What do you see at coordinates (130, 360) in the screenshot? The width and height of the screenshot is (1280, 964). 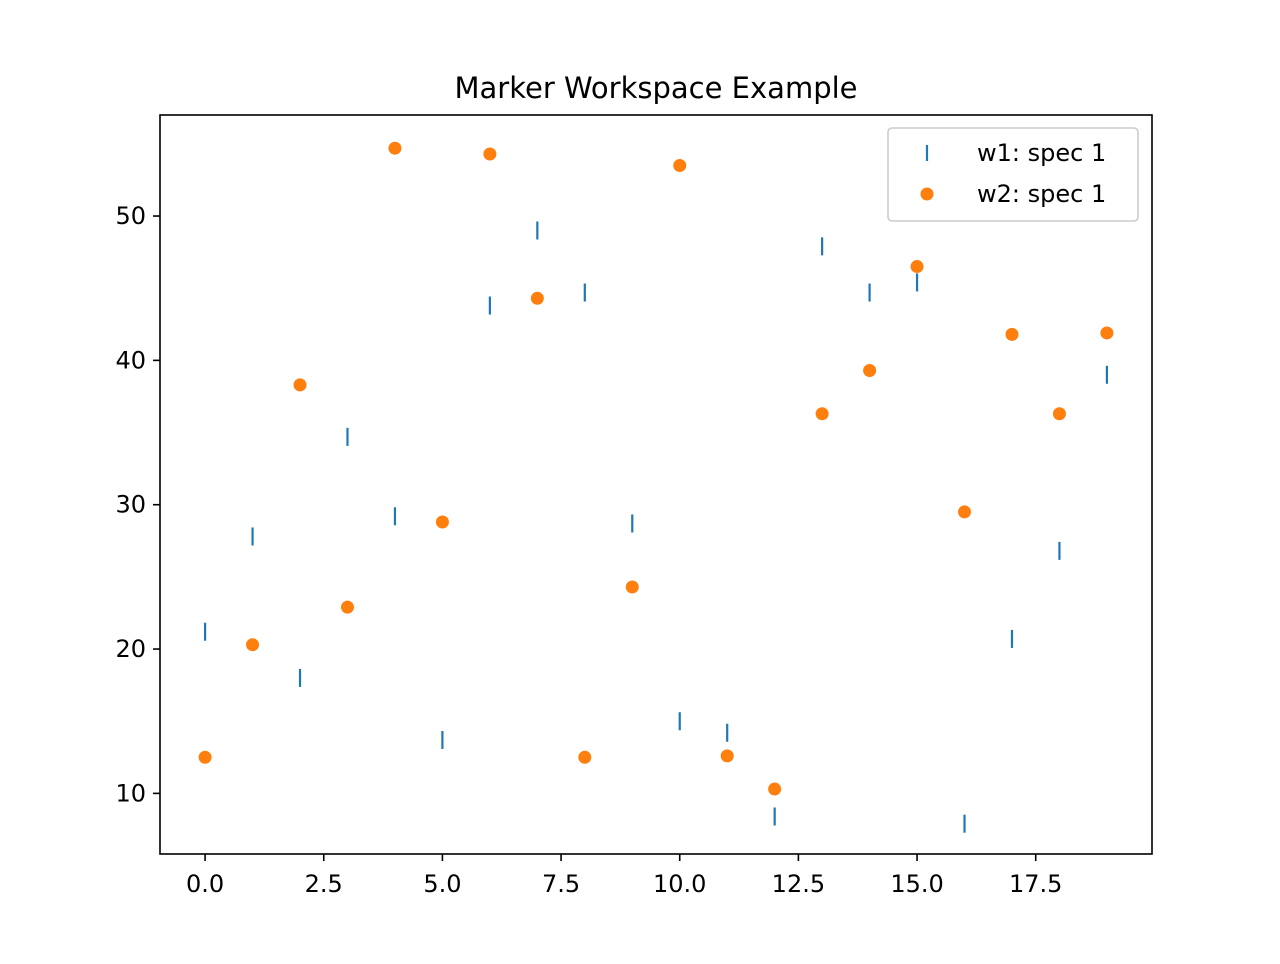 I see `y-tick-label: 40` at bounding box center [130, 360].